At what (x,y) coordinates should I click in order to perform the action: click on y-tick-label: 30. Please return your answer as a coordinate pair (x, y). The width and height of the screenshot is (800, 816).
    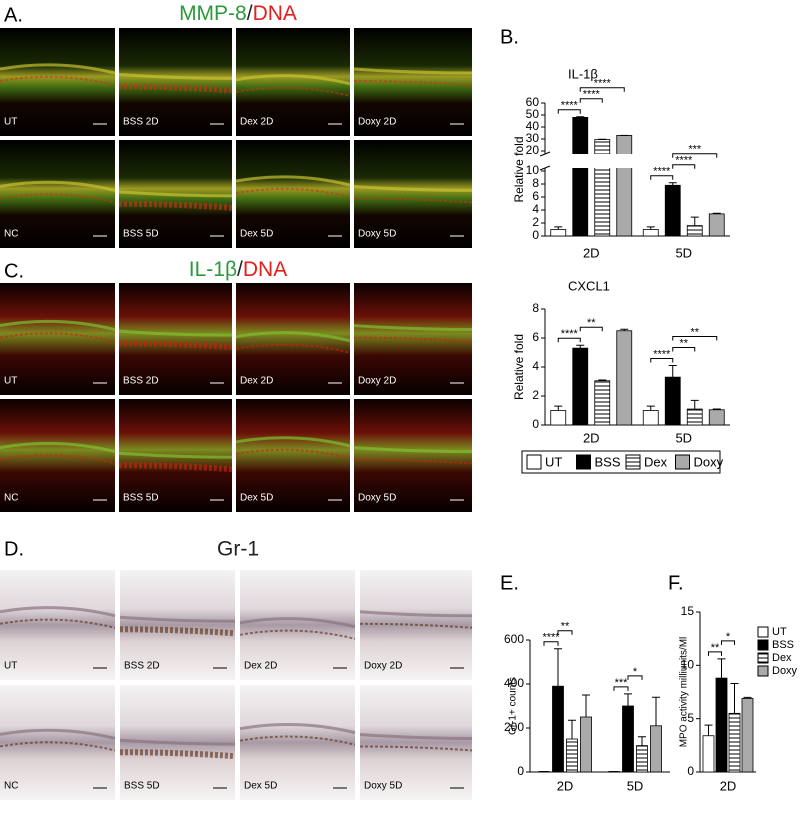
    Looking at the image, I should click on (533, 138).